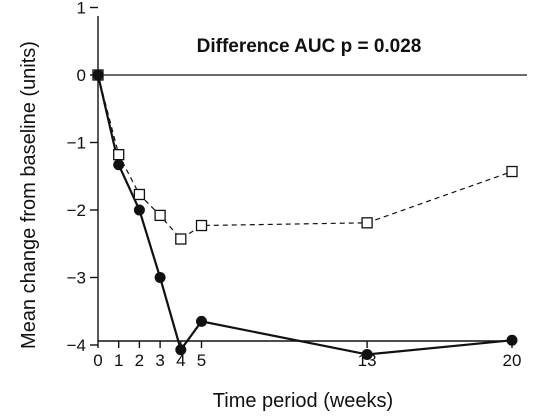  What do you see at coordinates (118, 360) in the screenshot?
I see `x-tick-label: 1` at bounding box center [118, 360].